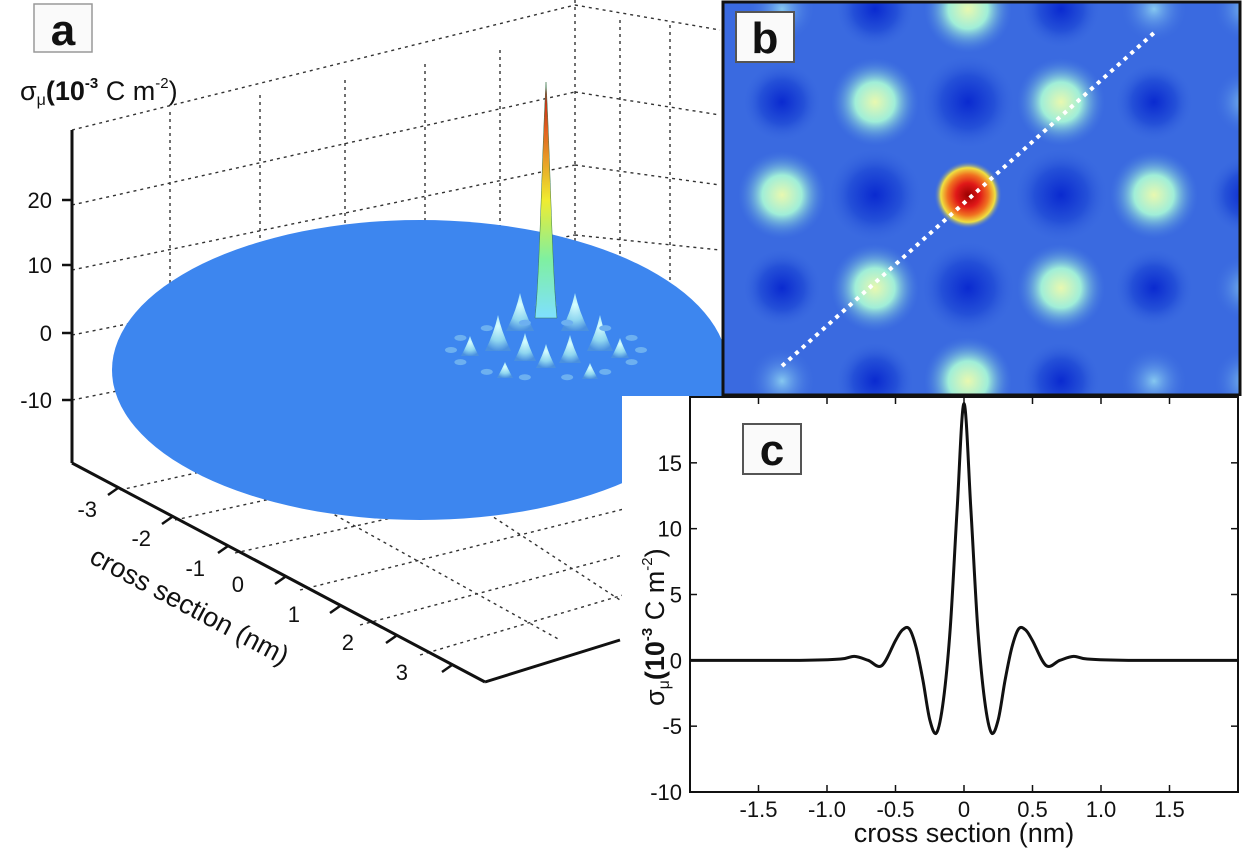 Image resolution: width=1242 pixels, height=855 pixels. Describe the element at coordinates (1169, 809) in the screenshot. I see `panel-c-x-tick-label: 1.5` at that location.